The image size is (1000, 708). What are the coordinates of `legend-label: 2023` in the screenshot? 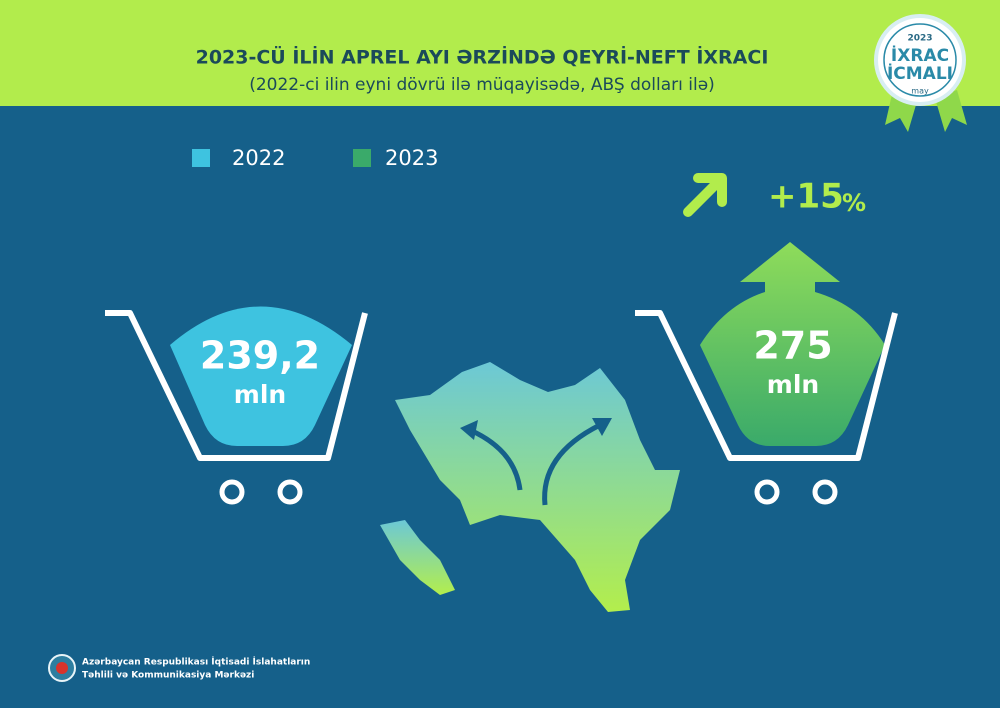 It's located at (411, 158).